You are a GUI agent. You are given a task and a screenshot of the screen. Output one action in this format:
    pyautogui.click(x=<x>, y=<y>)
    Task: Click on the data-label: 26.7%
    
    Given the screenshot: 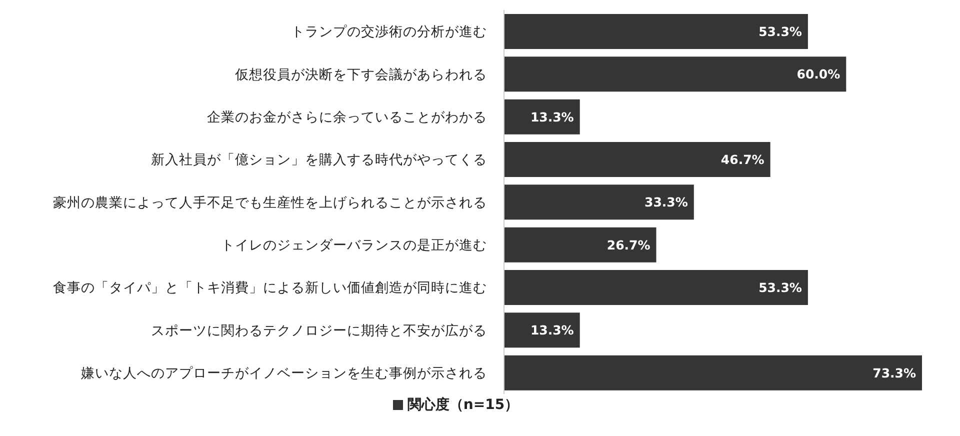 What is the action you would take?
    pyautogui.click(x=628, y=244)
    